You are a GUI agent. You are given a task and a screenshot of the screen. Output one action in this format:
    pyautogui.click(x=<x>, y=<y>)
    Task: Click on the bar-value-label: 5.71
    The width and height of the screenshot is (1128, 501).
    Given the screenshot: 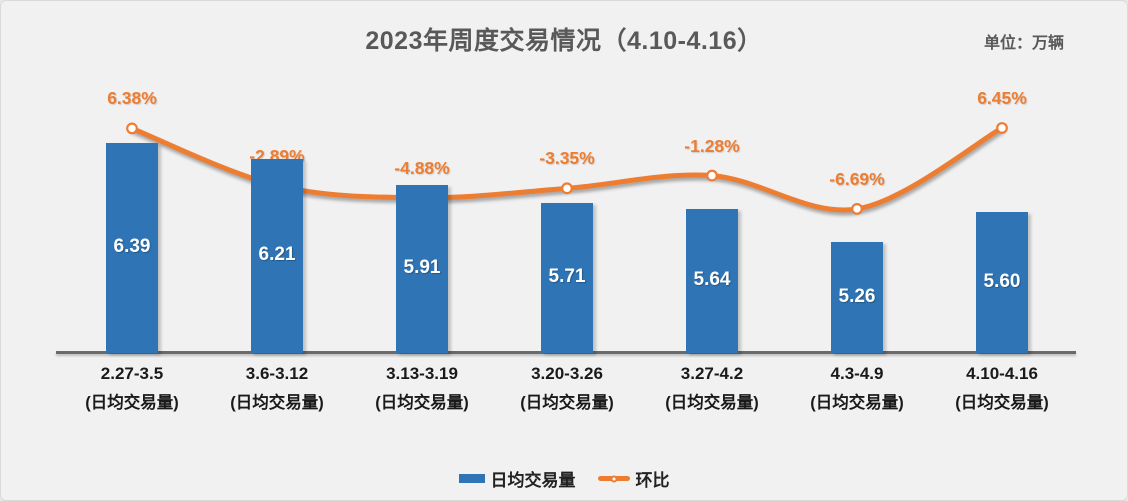 What is the action you would take?
    pyautogui.click(x=567, y=276)
    